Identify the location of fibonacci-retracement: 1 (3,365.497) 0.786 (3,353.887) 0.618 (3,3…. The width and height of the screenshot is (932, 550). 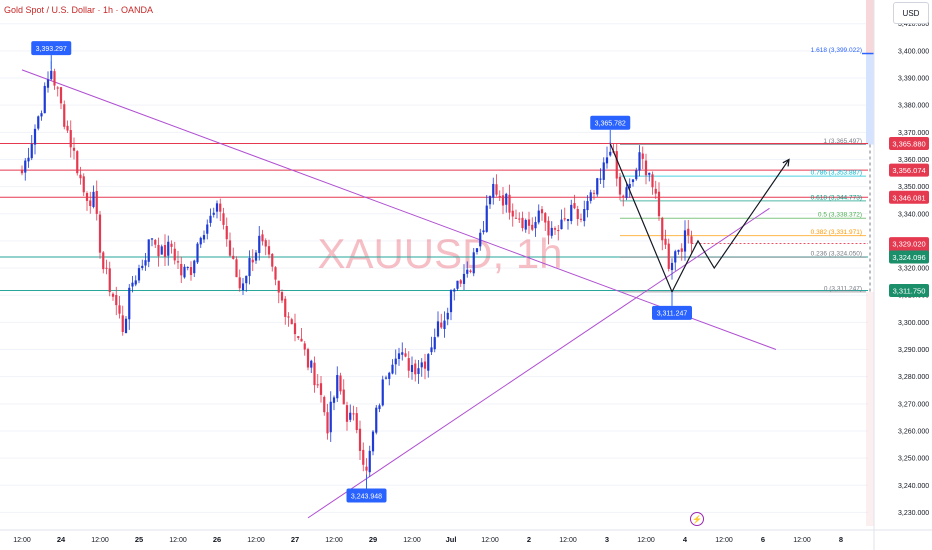
(747, 170).